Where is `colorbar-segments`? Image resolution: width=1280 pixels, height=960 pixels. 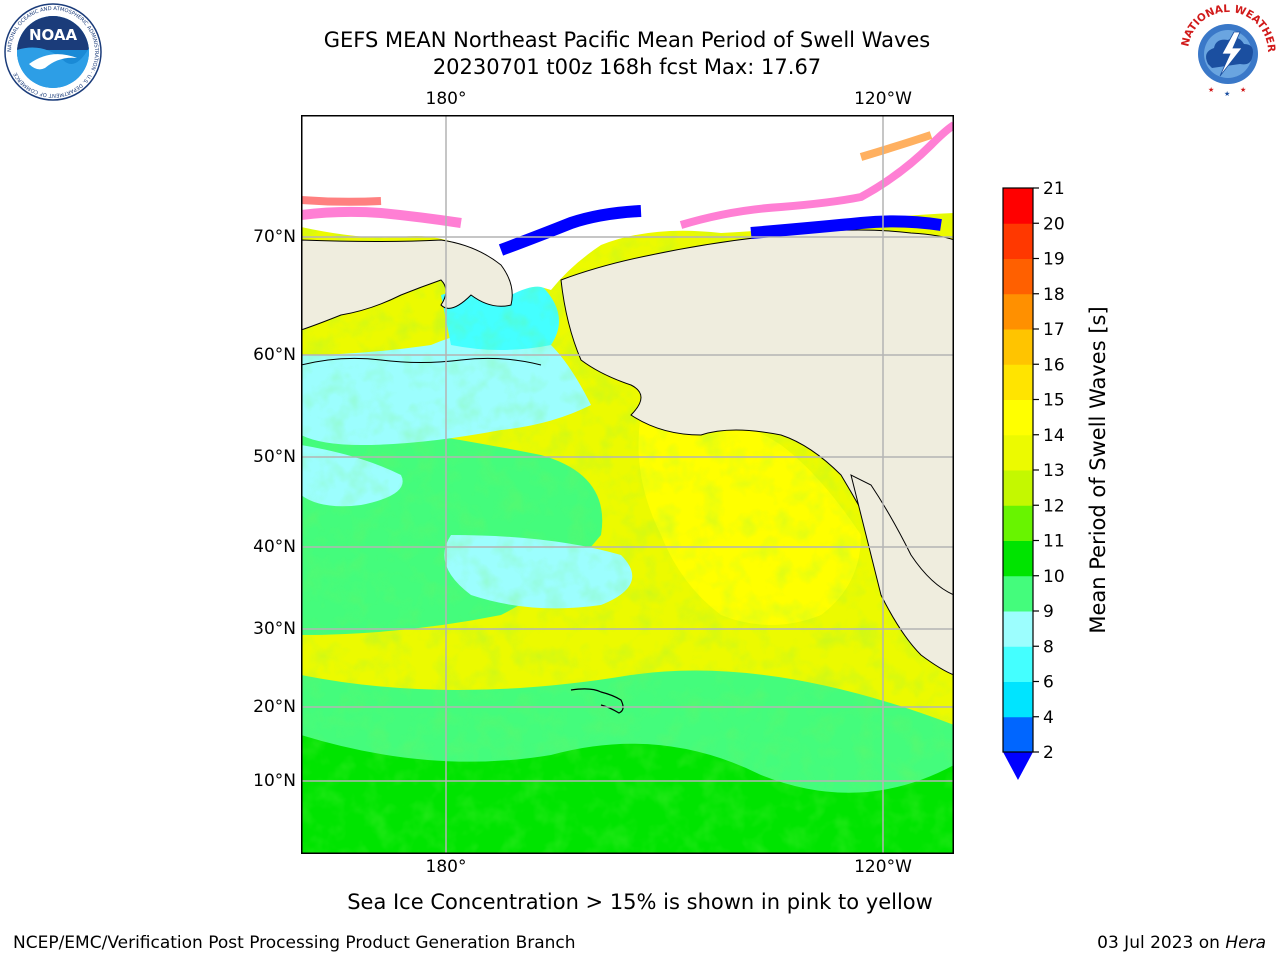
colorbar-segments is located at coordinates (1018, 470).